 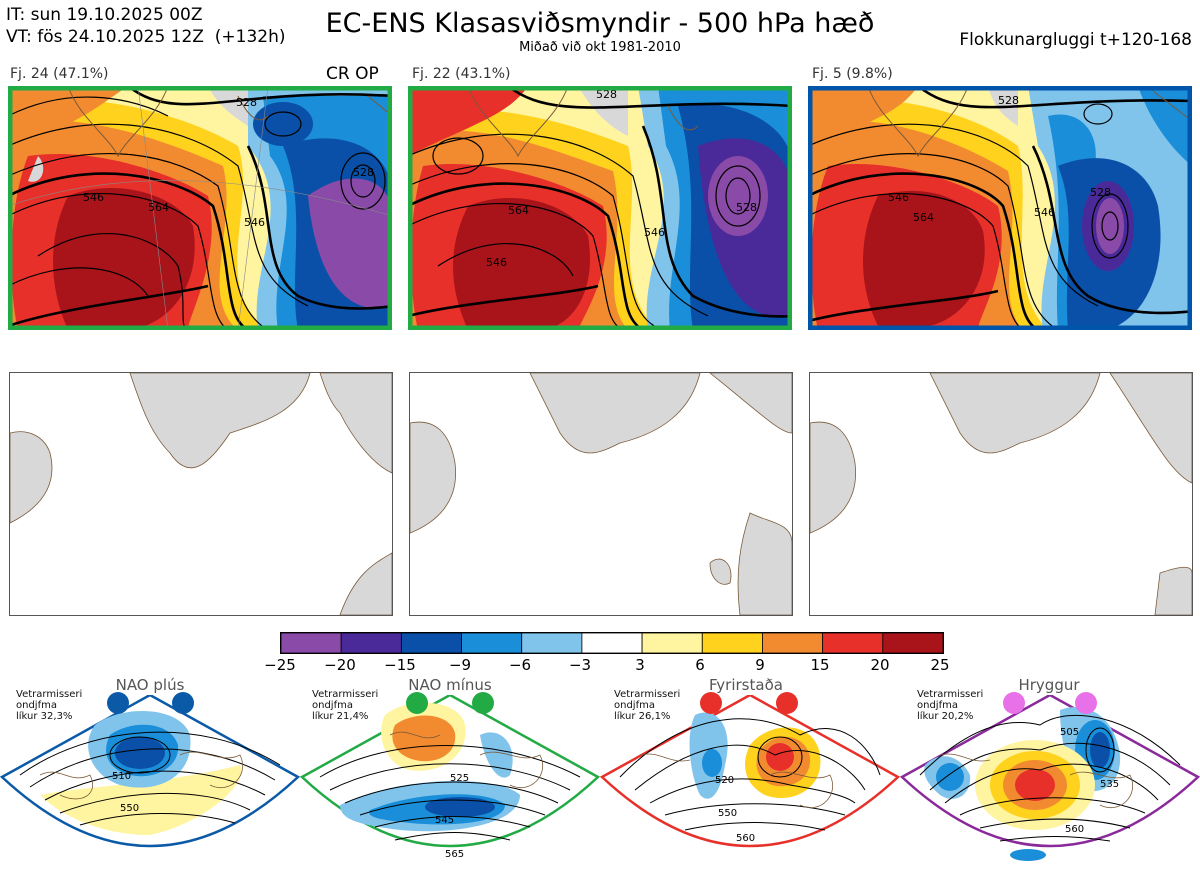 I want to click on cluster-3-border, so click(x=1000, y=208).